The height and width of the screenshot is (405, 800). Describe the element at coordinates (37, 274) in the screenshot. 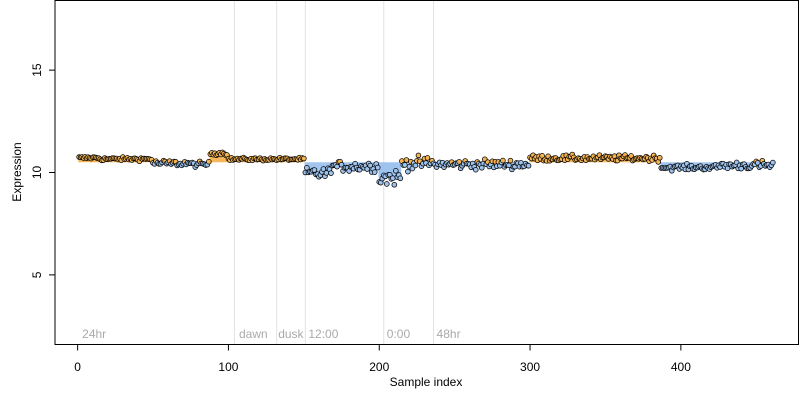

I see `y-tick-label: 5` at that location.